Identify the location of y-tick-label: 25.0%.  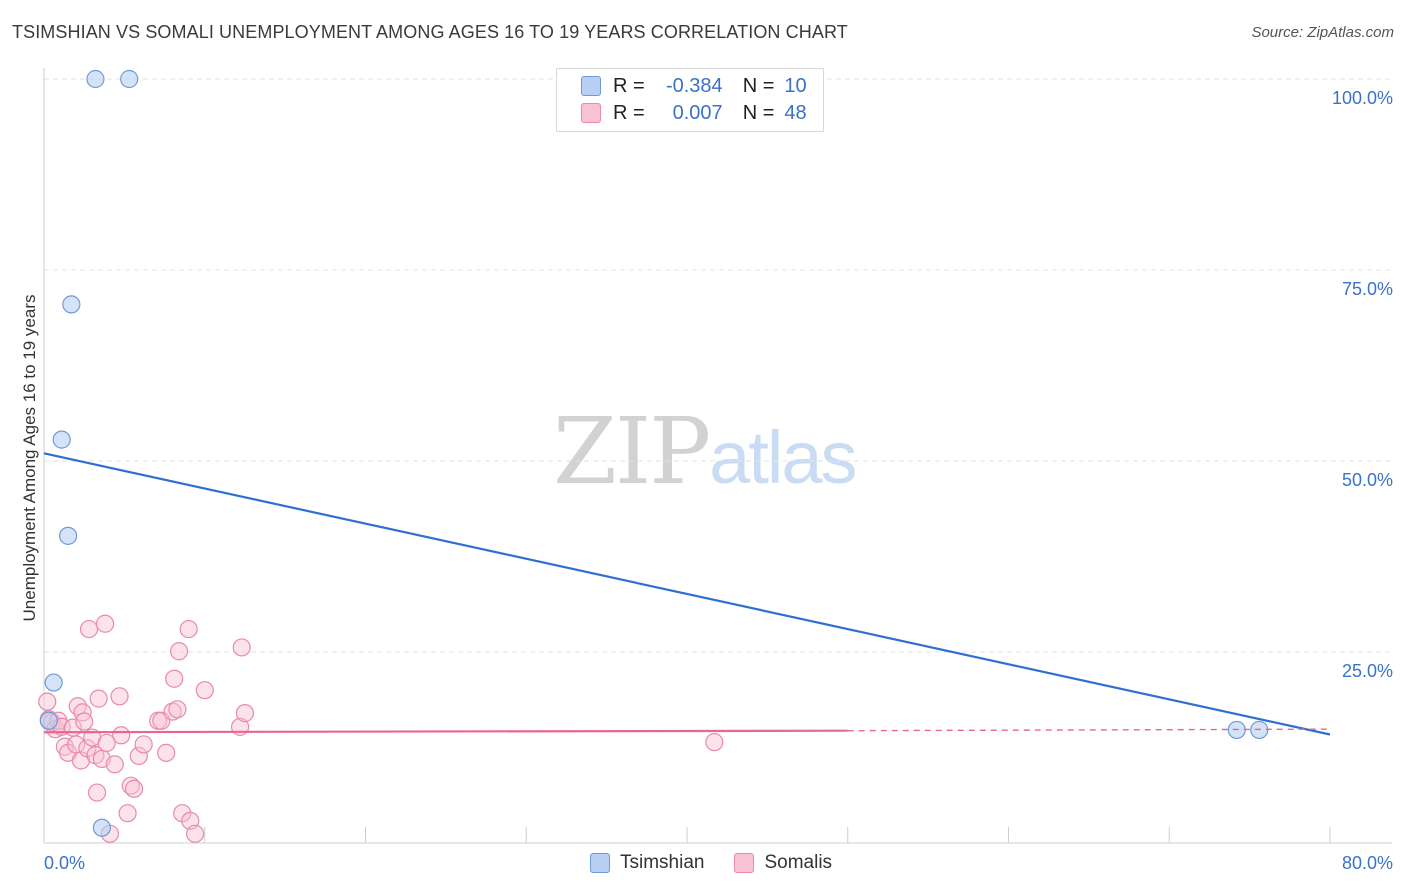
(1367, 671).